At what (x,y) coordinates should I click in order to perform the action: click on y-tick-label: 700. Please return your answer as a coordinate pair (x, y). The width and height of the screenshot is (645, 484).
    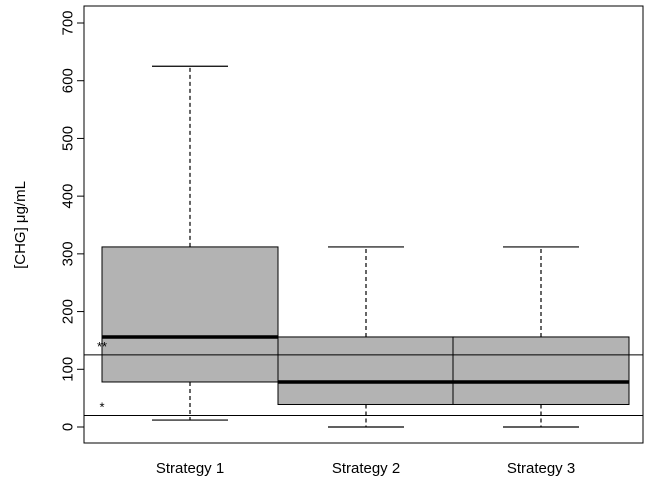
    Looking at the image, I should click on (67, 22).